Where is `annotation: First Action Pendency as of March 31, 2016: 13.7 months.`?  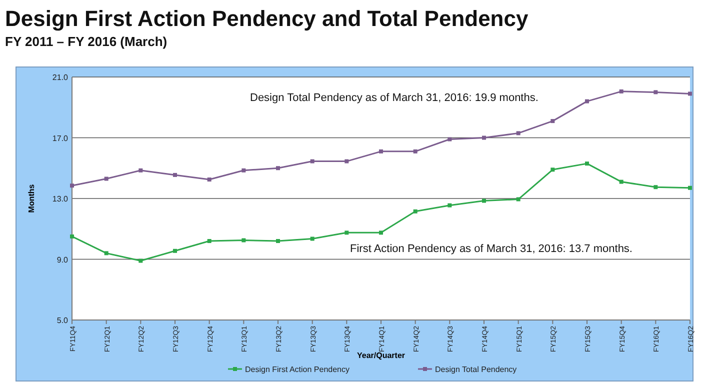 annotation: First Action Pendency as of March 31, 2016: 13.7 months. is located at coordinates (491, 249).